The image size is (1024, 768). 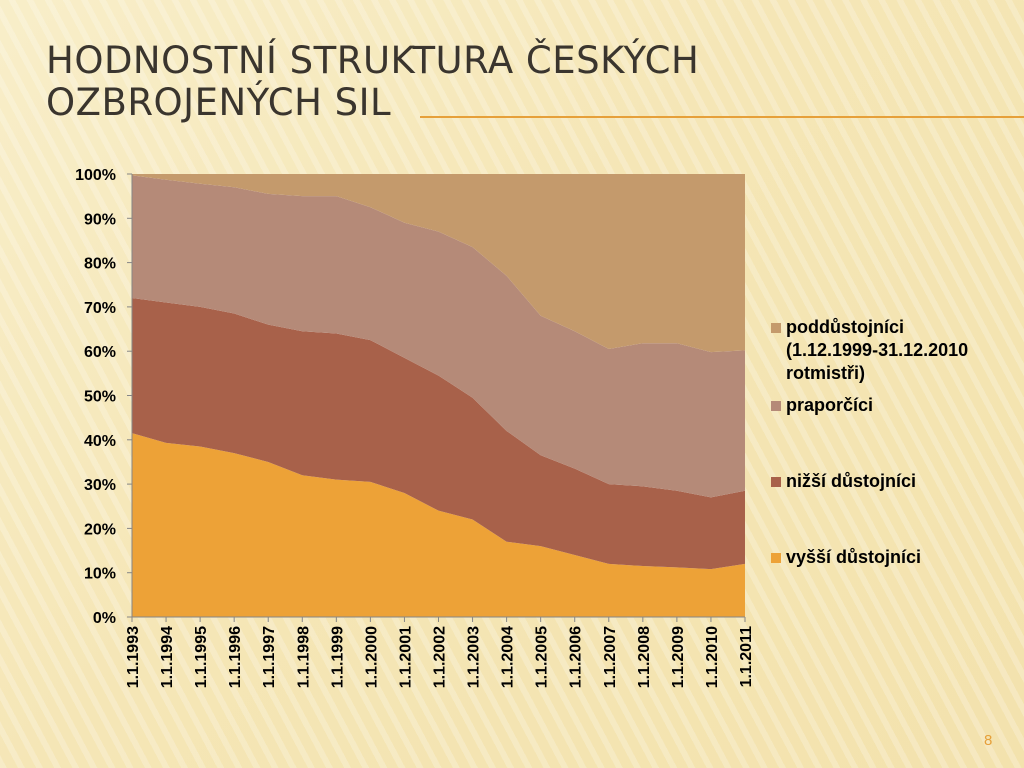 What do you see at coordinates (100, 485) in the screenshot?
I see `y-tick-label: 30%` at bounding box center [100, 485].